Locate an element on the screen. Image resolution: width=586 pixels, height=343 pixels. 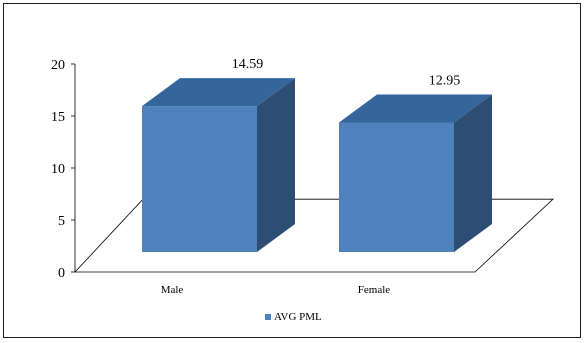
y-axis: 0 5 10 15 20 is located at coordinates (63, 169).